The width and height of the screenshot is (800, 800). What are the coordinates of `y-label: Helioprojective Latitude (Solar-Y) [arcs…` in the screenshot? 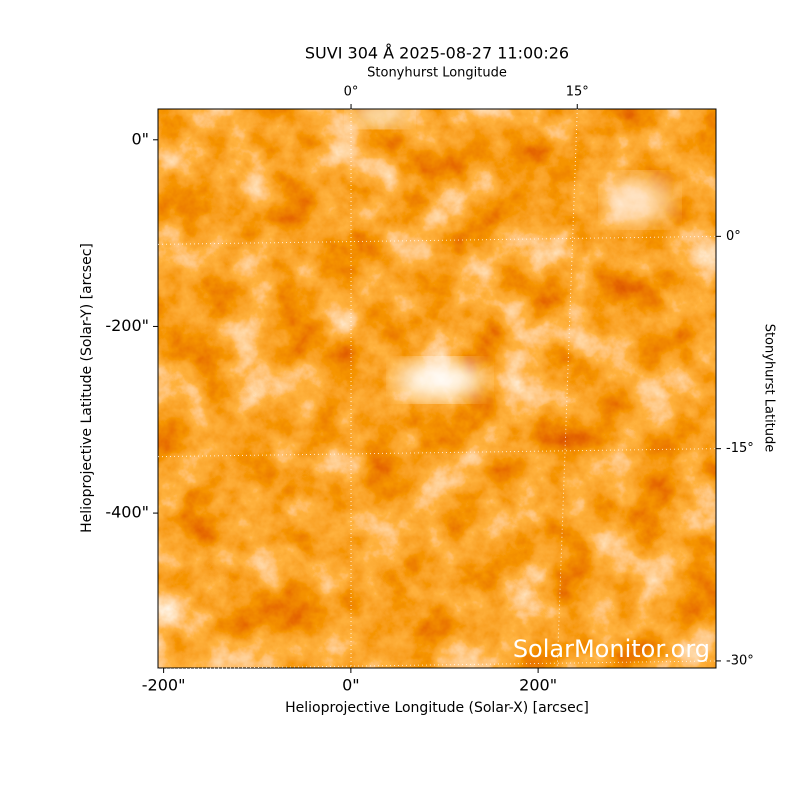 It's located at (87, 388).